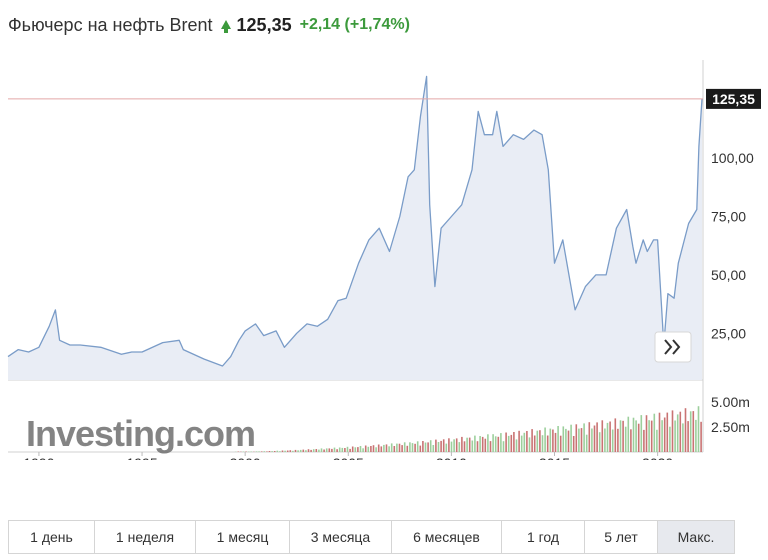 The width and height of the screenshot is (768, 560). I want to click on x-tick-label: 2020, so click(657, 457).